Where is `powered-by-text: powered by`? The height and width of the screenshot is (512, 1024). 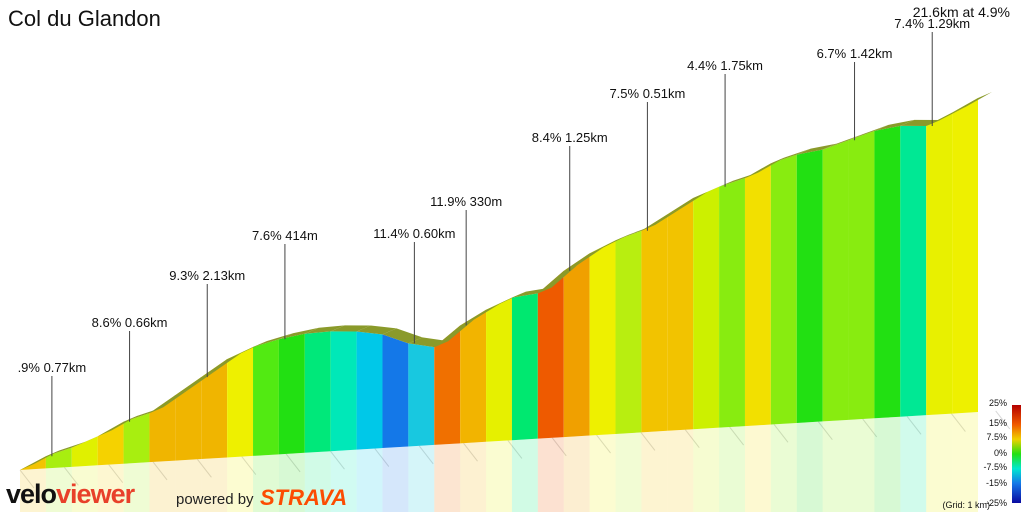
powered-by-text: powered by is located at coordinates (215, 499).